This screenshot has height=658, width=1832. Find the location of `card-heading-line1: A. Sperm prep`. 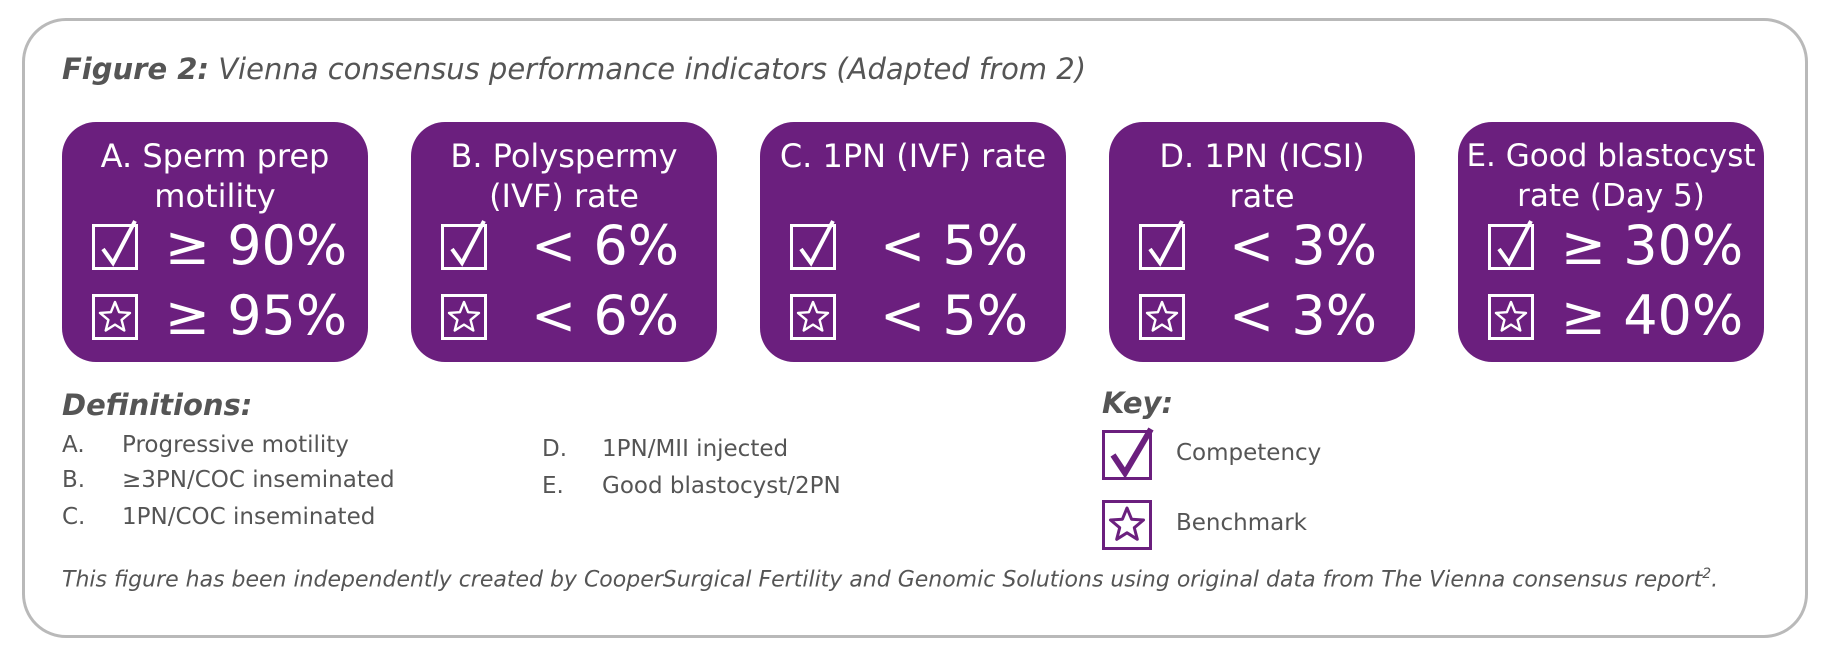

card-heading-line1: A. Sperm prep is located at coordinates (215, 156).